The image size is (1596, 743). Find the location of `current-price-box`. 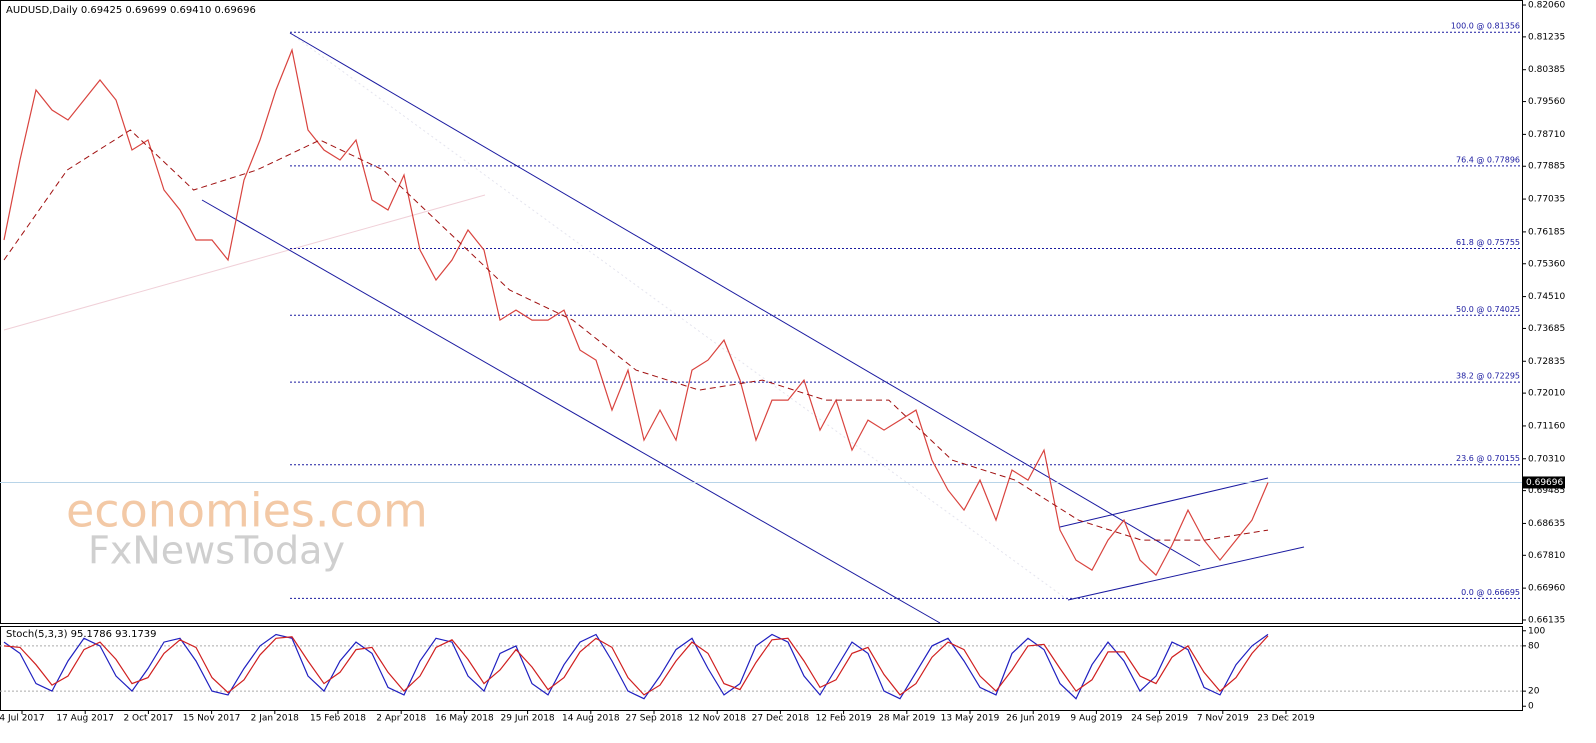

current-price-box is located at coordinates (1544, 482).